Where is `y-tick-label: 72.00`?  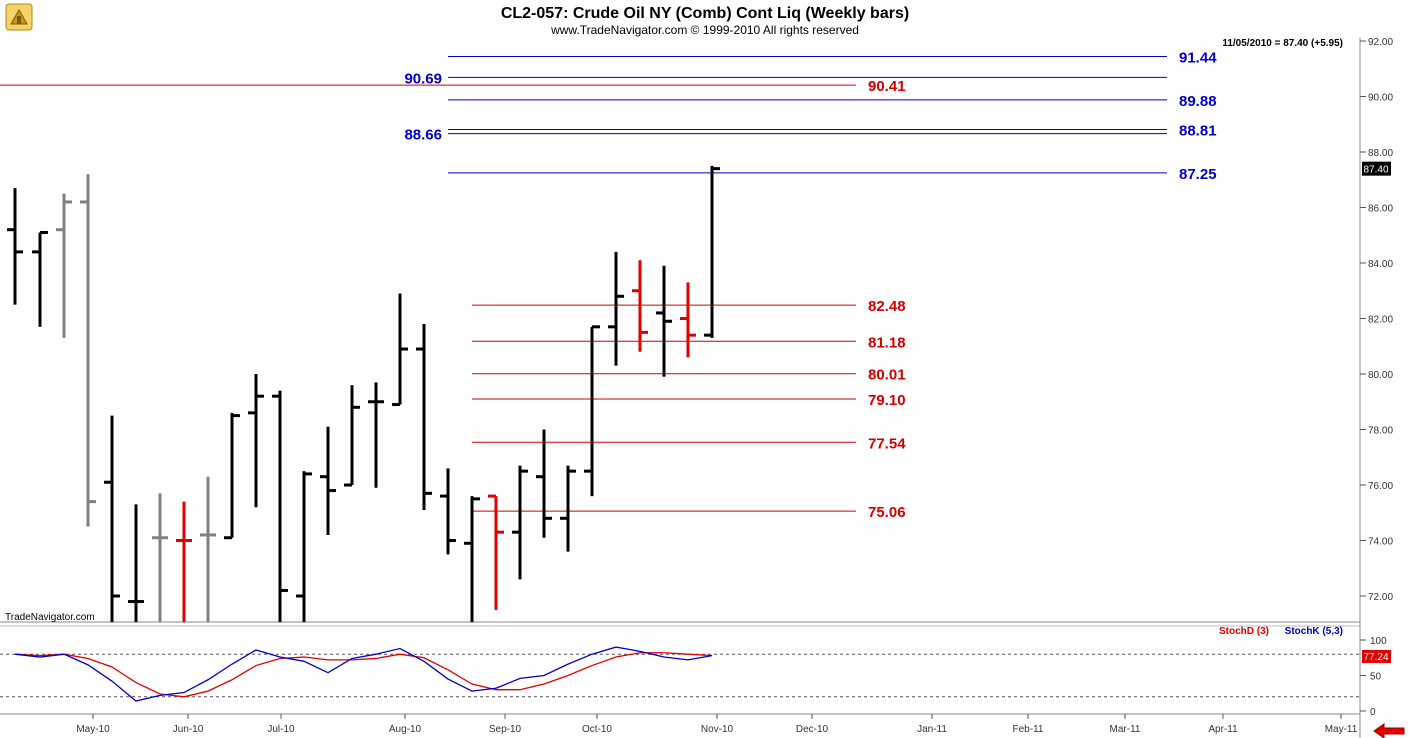 y-tick-label: 72.00 is located at coordinates (1380, 597).